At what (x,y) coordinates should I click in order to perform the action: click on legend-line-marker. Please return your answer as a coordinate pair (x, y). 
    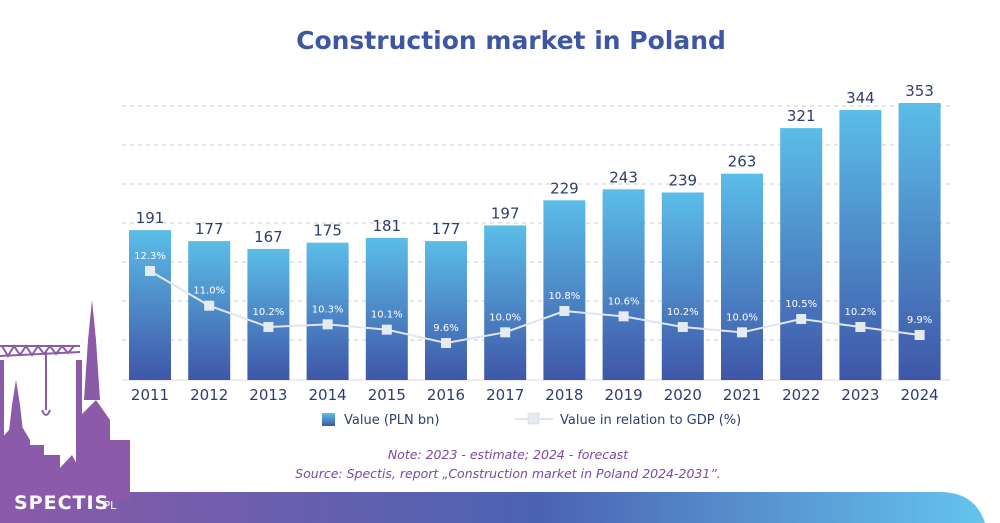
    Looking at the image, I should click on (533, 418).